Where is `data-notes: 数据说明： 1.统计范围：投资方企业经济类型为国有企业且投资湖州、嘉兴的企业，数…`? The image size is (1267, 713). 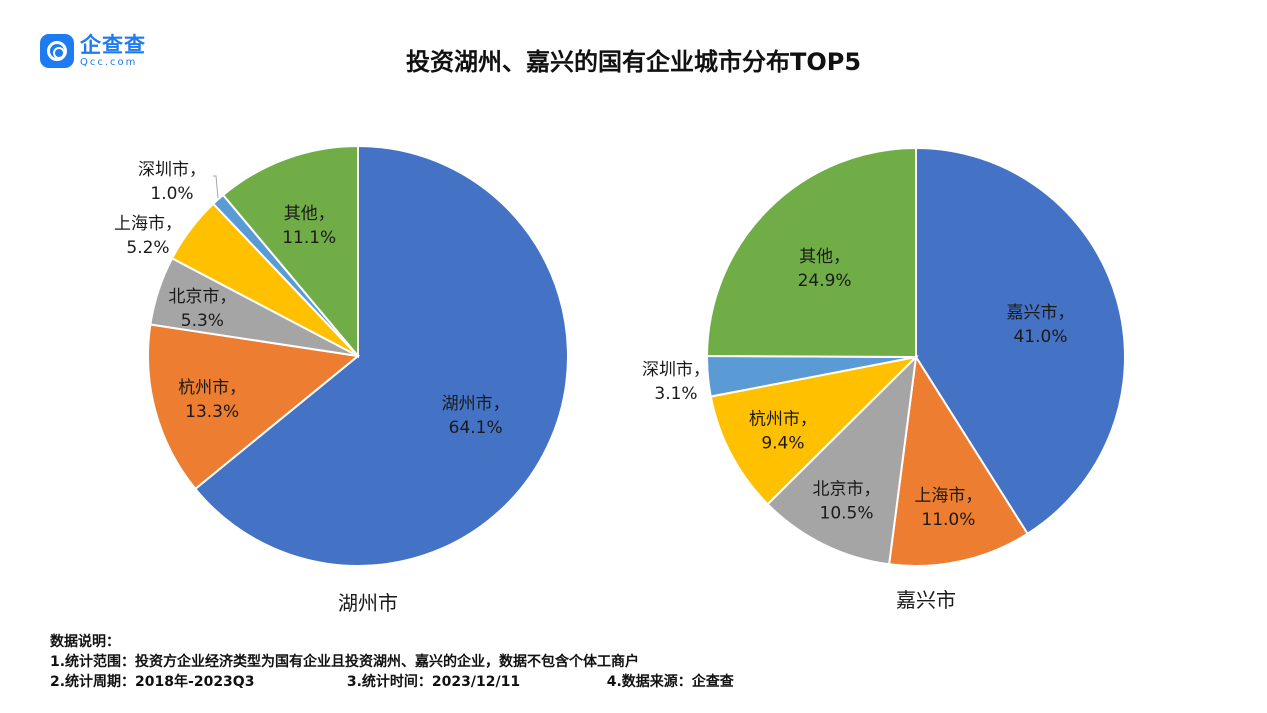 data-notes: 数据说明： 1.统计范围：投资方企业经济类型为国有企业且投资湖州、嘉兴的企业，数… is located at coordinates (392, 662).